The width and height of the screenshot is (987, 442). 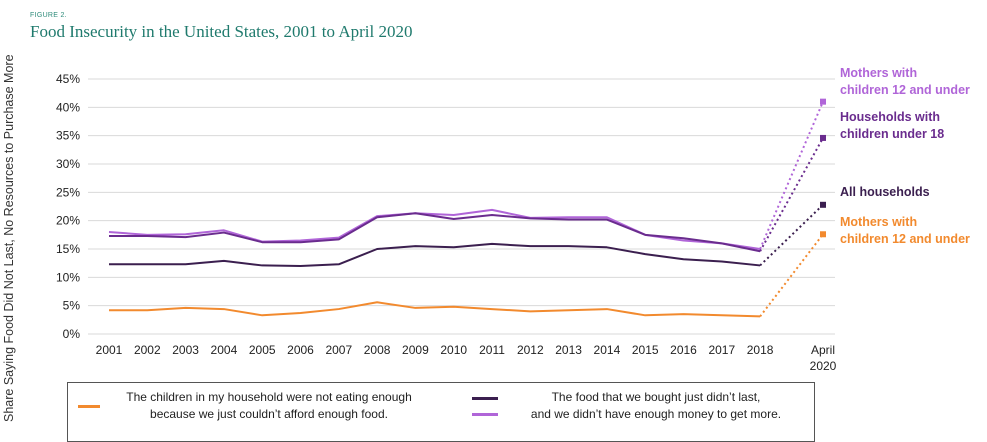 I want to click on y-tick-label: 10%, so click(x=68, y=277).